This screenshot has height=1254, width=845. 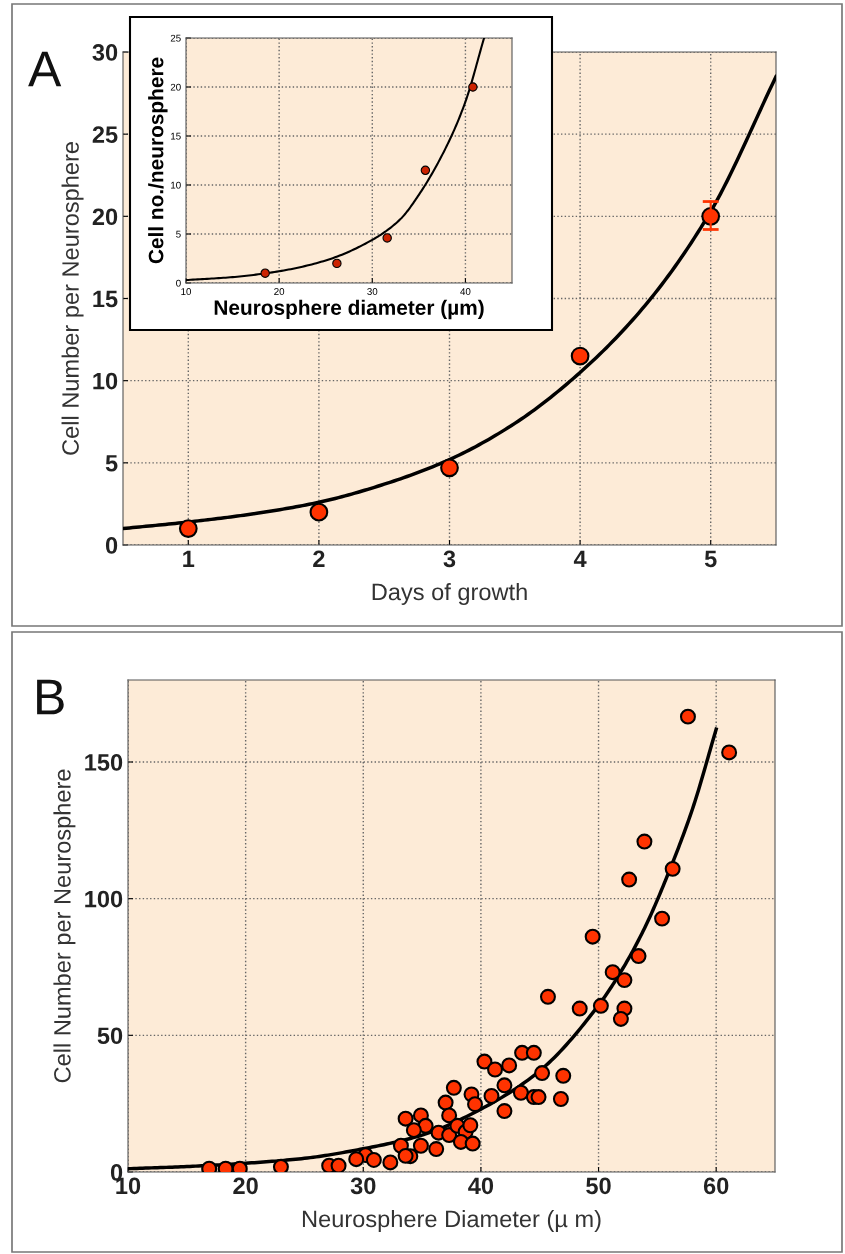 I want to click on x-axis-title: Neurosphere Diameter (µ m), so click(x=451, y=1220).